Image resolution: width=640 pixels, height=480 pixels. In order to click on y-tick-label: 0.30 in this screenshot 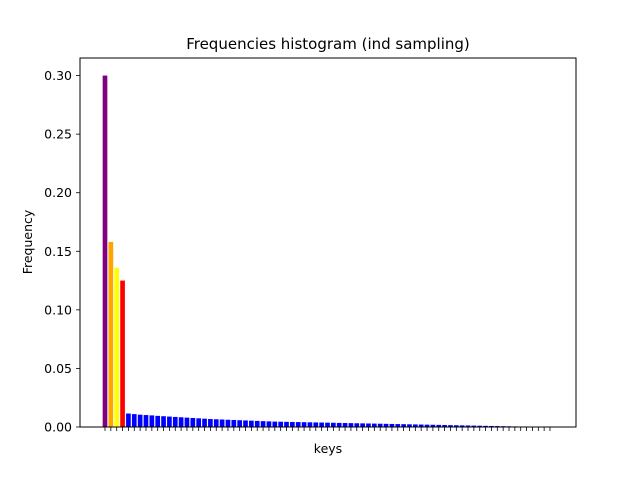, I will do `click(58, 75)`.